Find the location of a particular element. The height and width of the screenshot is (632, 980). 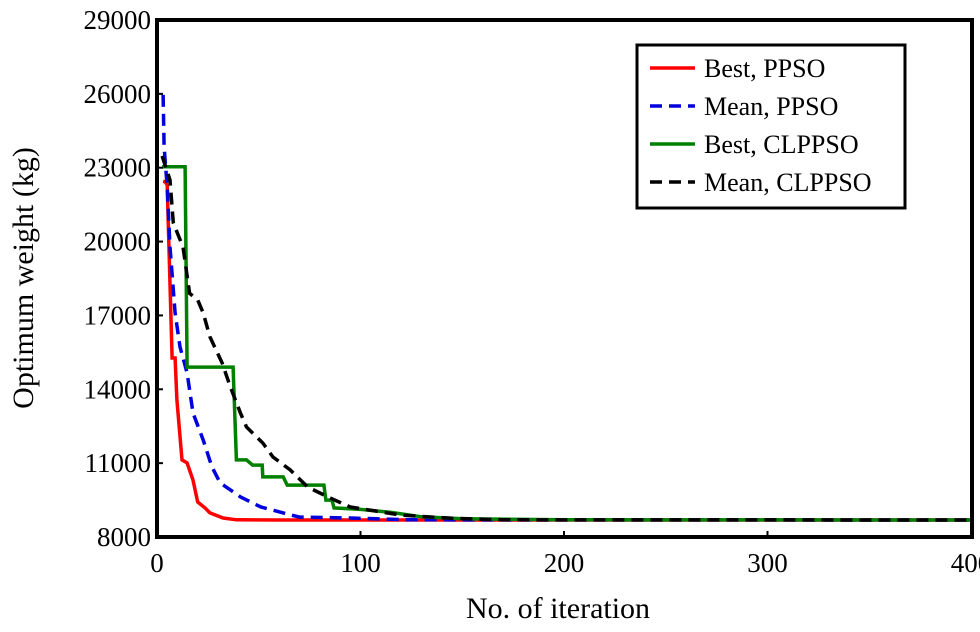

x-axis-ticks: 0 100 200 300 400 is located at coordinates (565, 554).